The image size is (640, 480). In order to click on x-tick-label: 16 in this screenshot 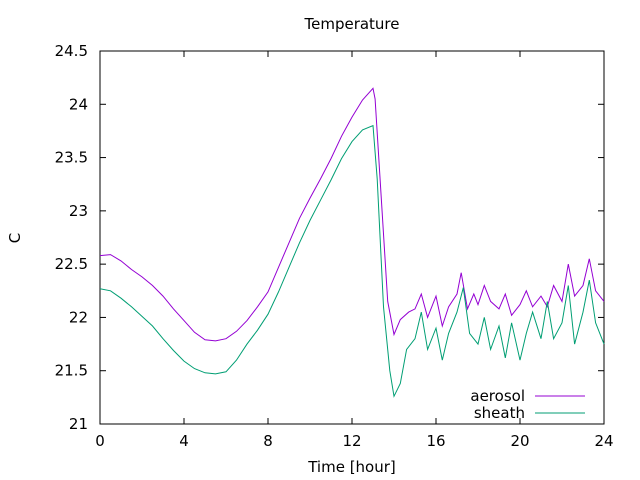, I will do `click(435, 441)`.